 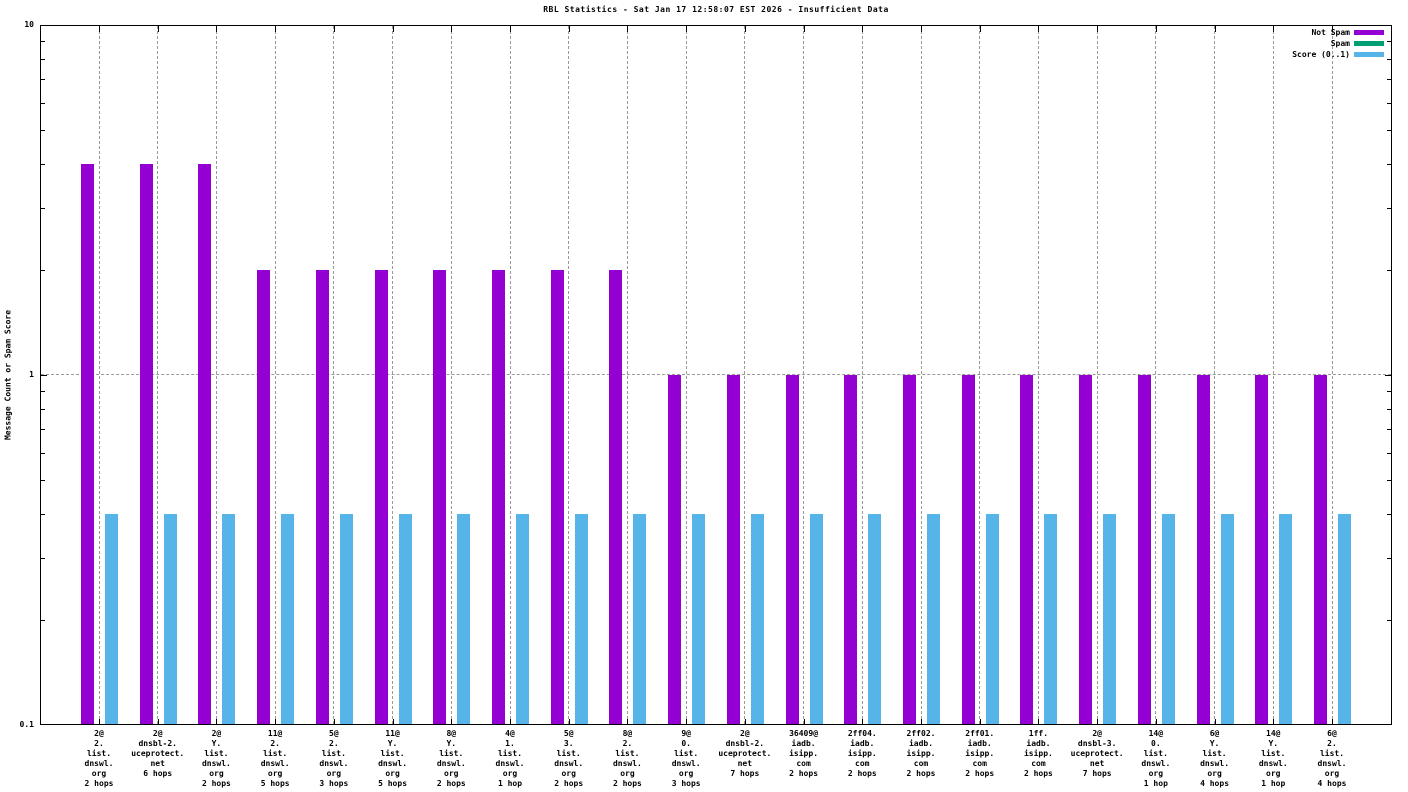 I want to click on y-tick-mark, so click(x=1388, y=375).